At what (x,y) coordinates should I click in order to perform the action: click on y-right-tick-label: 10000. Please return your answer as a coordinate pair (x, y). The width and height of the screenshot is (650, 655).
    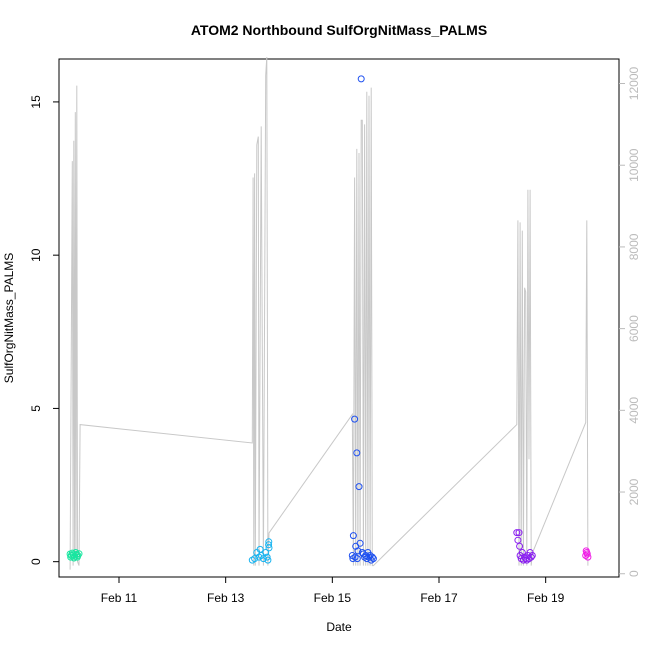
    Looking at the image, I should click on (634, 165).